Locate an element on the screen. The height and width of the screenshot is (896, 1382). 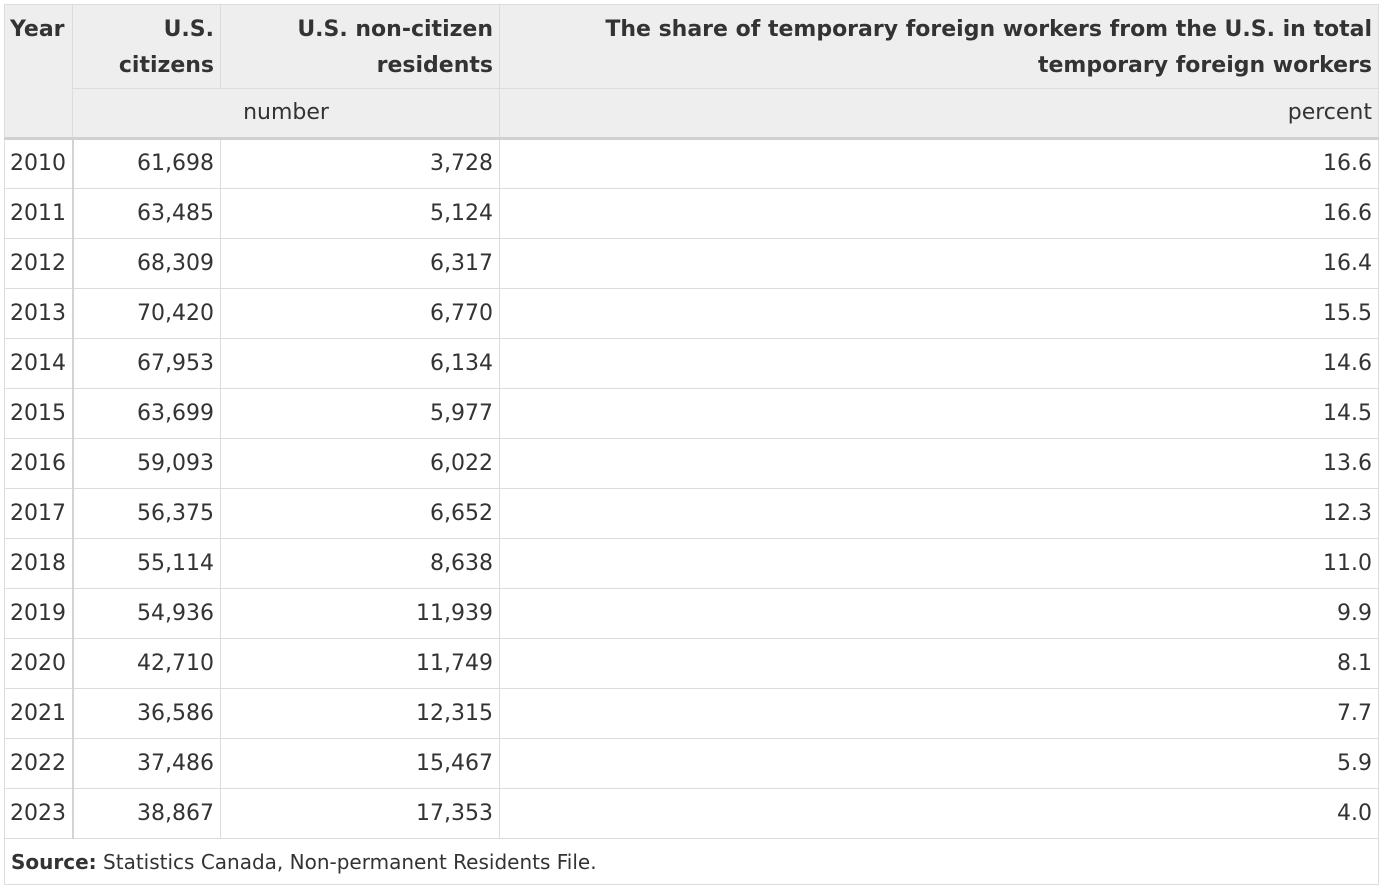
cell-us-noncitizen-residents: 5,977 is located at coordinates (360, 413).